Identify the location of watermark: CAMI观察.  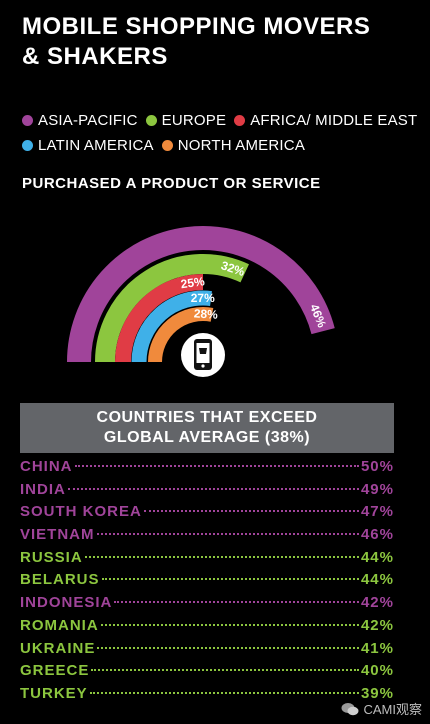
(381, 708).